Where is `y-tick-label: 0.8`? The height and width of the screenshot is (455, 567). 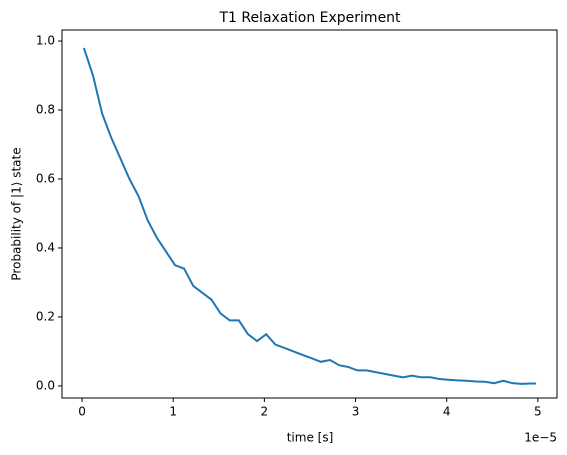
y-tick-label: 0.8 is located at coordinates (45, 110).